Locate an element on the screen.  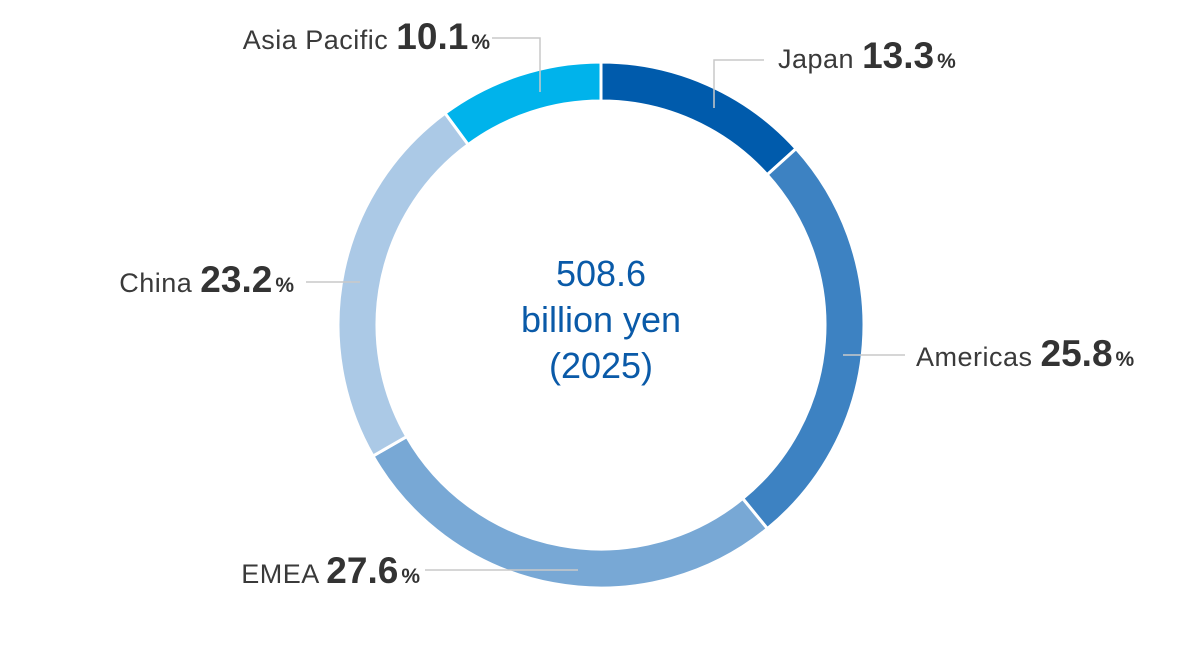
label-name-emea: EMEA is located at coordinates (283, 574).